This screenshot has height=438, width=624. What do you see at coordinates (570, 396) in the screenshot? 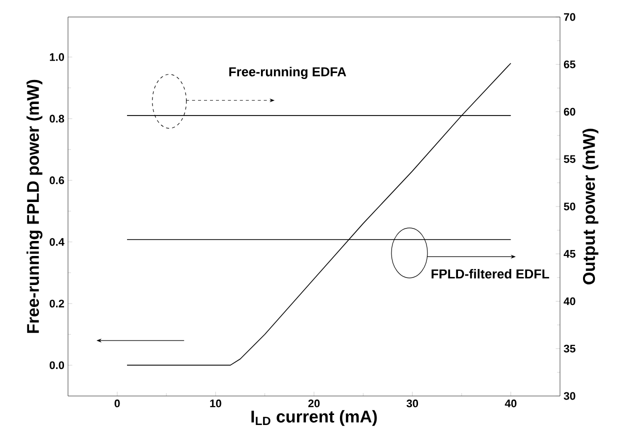
I see `y2-tick-label: 30` at bounding box center [570, 396].